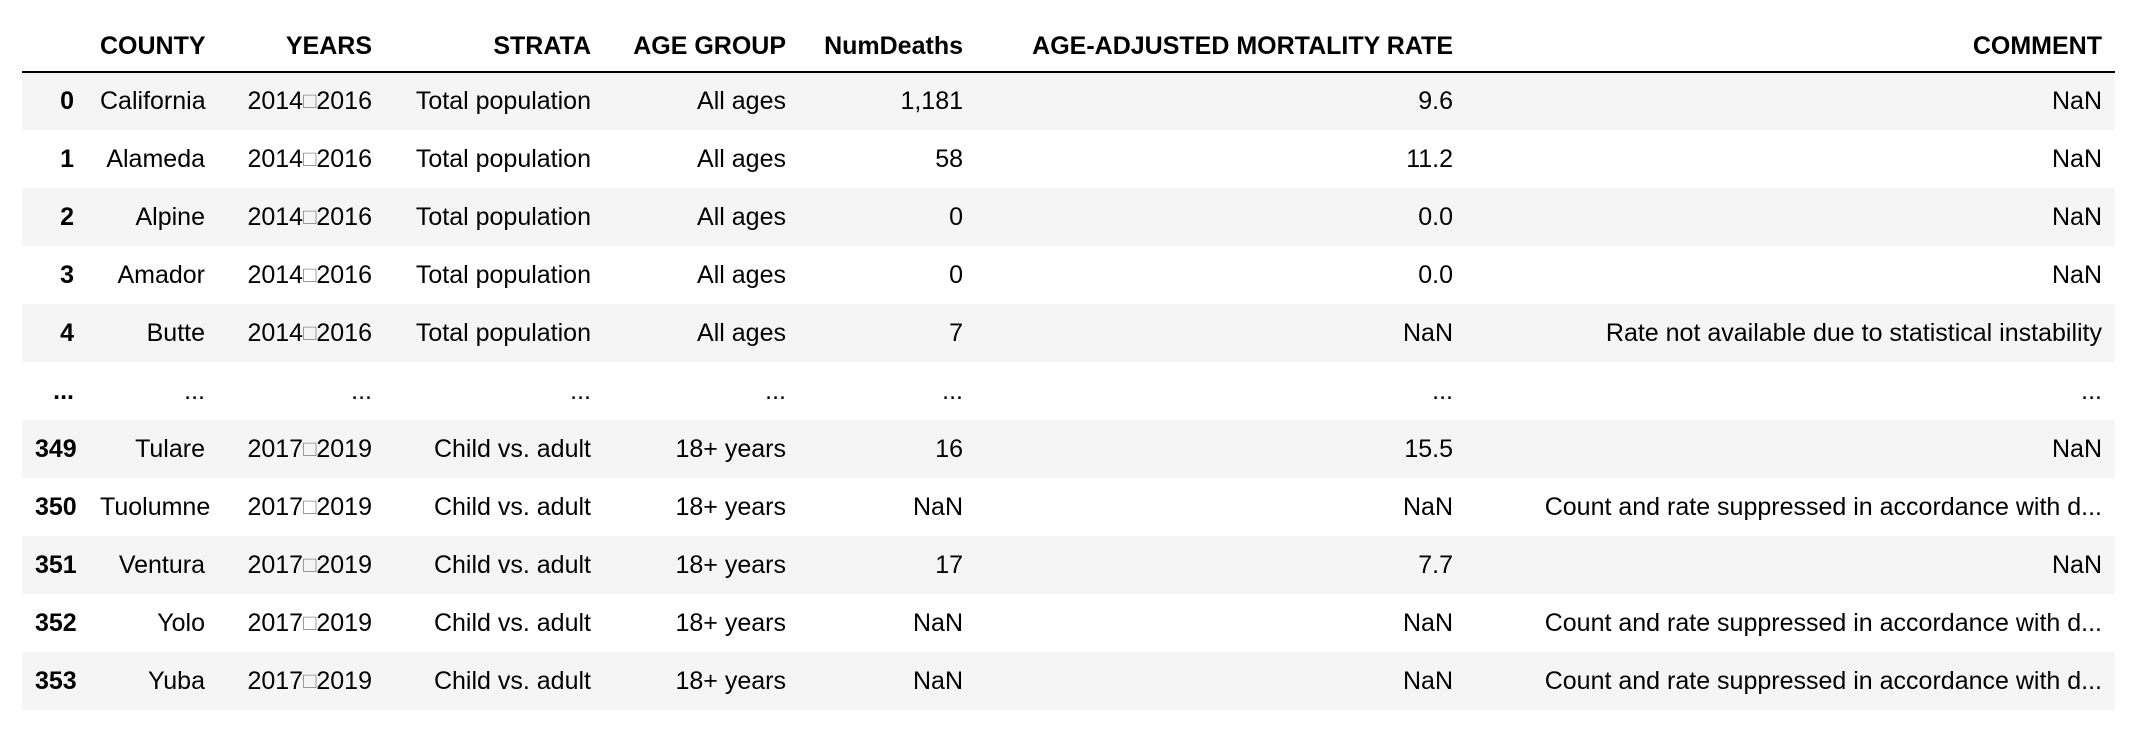  What do you see at coordinates (931, 101) in the screenshot?
I see `num-deaths-cell: 1,181` at bounding box center [931, 101].